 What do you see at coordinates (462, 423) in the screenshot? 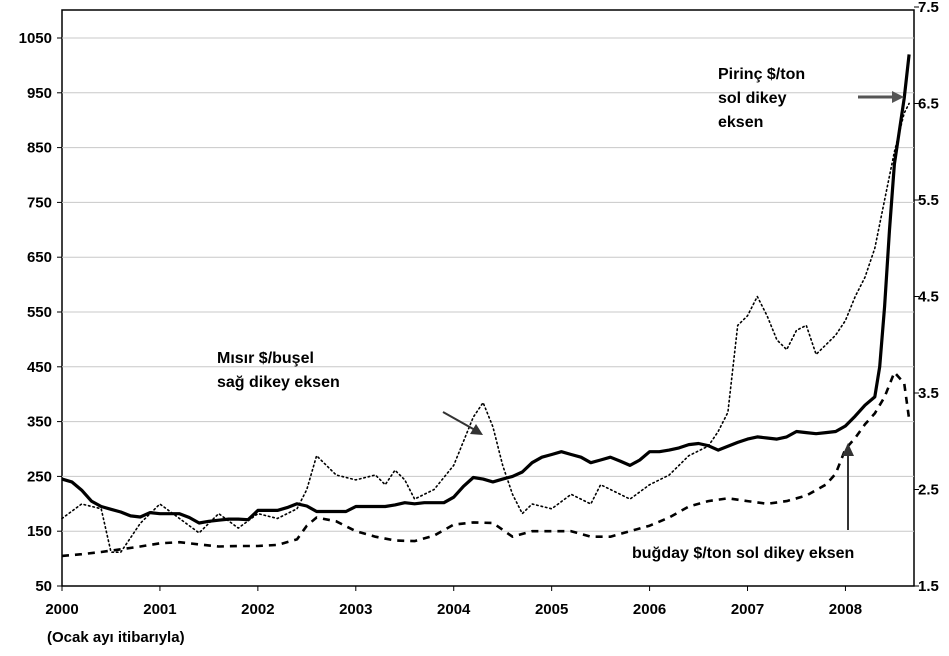
I see `corn-arrow` at bounding box center [462, 423].